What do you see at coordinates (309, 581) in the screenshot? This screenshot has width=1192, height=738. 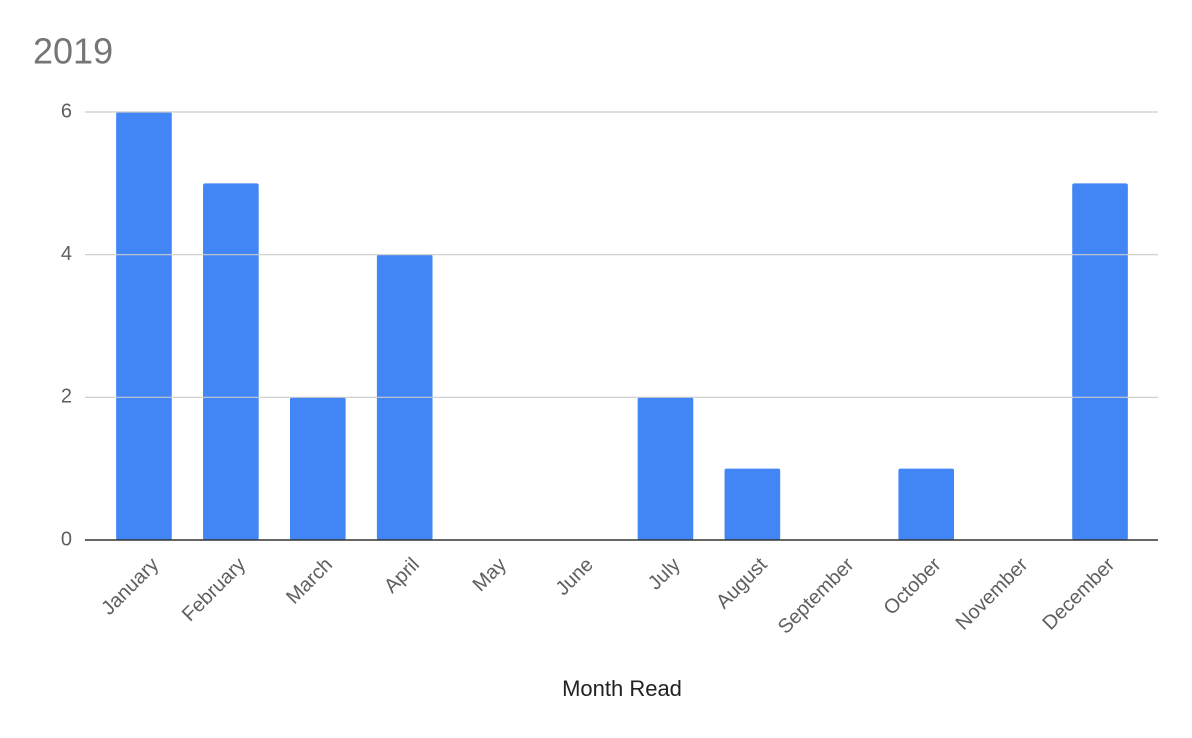 I see `x-tick-label: March` at bounding box center [309, 581].